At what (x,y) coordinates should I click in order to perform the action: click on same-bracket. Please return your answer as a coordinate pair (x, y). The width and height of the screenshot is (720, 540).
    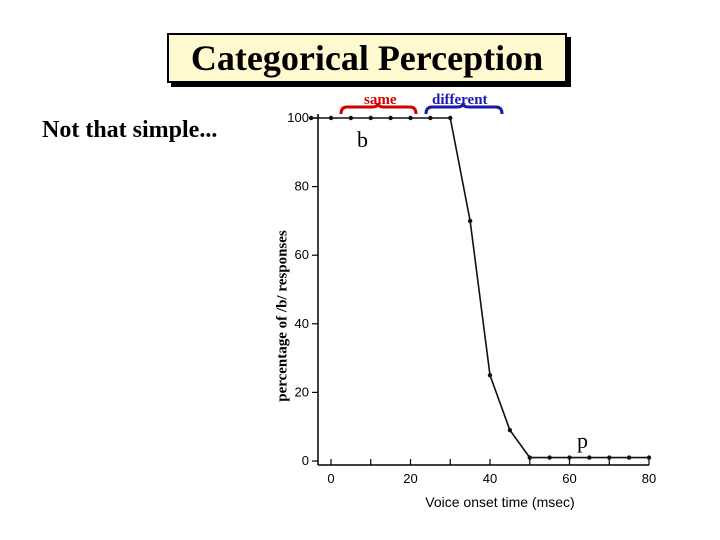
    Looking at the image, I should click on (378, 108).